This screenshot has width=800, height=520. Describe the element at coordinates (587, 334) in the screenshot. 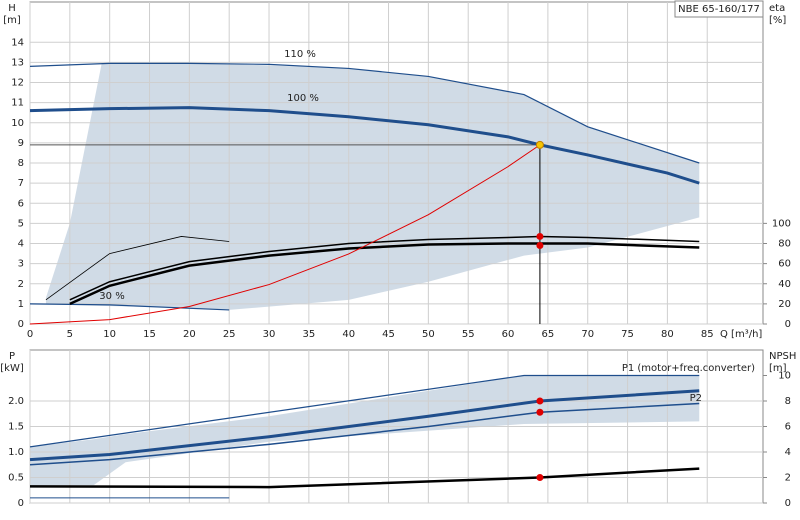

I see `x-tick-label: 70` at that location.